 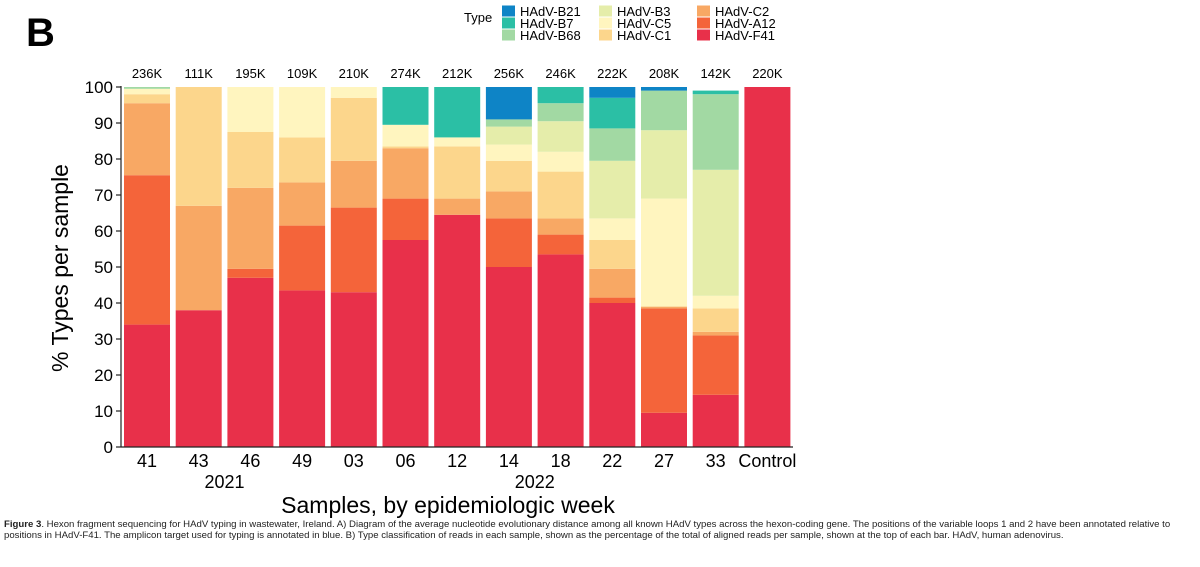 What do you see at coordinates (716, 73) in the screenshot?
I see `total-label-33: 142K` at bounding box center [716, 73].